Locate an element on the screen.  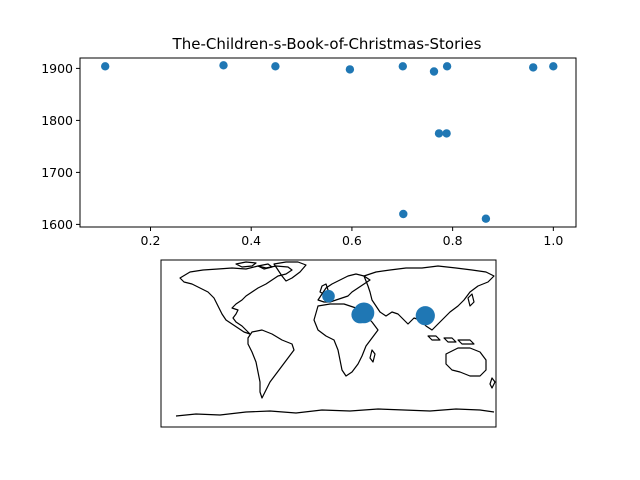
greenland-coastline is located at coordinates (290, 271).